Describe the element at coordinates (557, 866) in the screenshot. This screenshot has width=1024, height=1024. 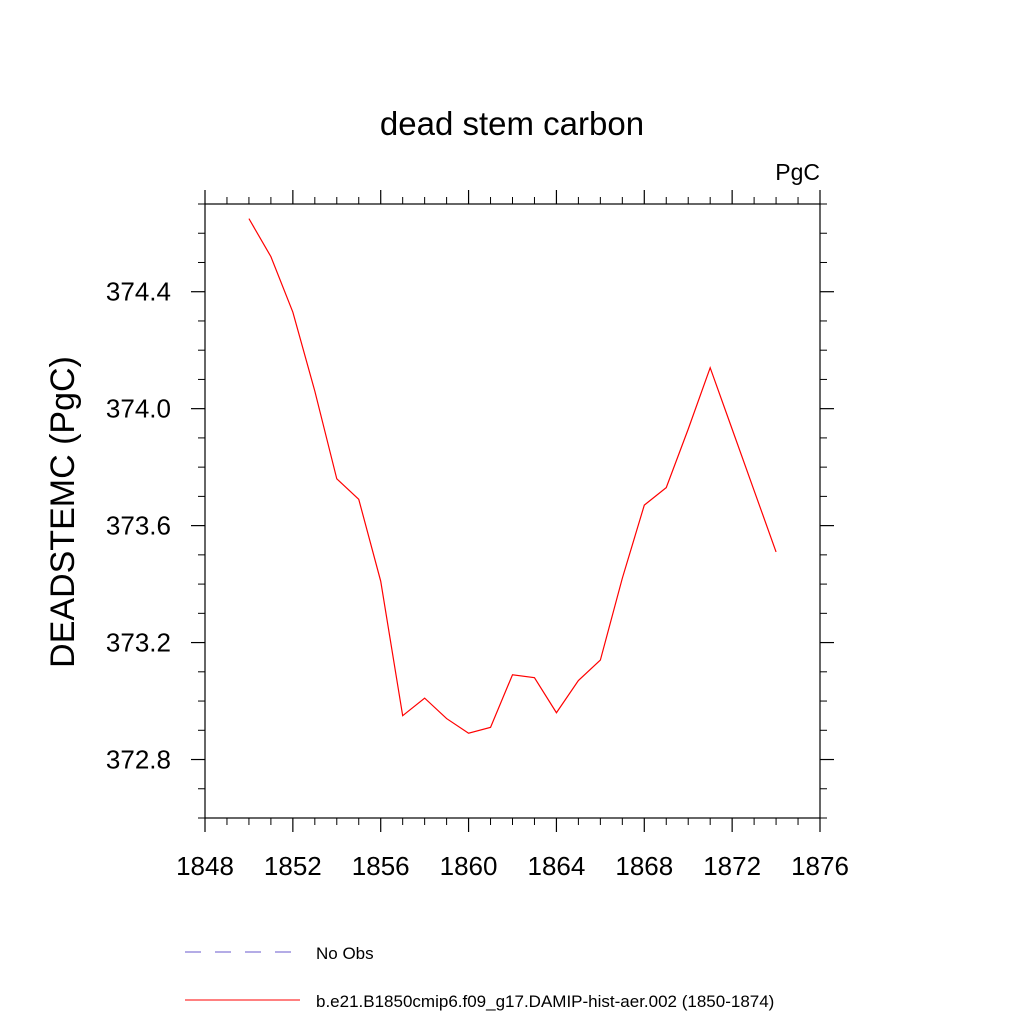
I see `x-tick-label: 1864` at that location.